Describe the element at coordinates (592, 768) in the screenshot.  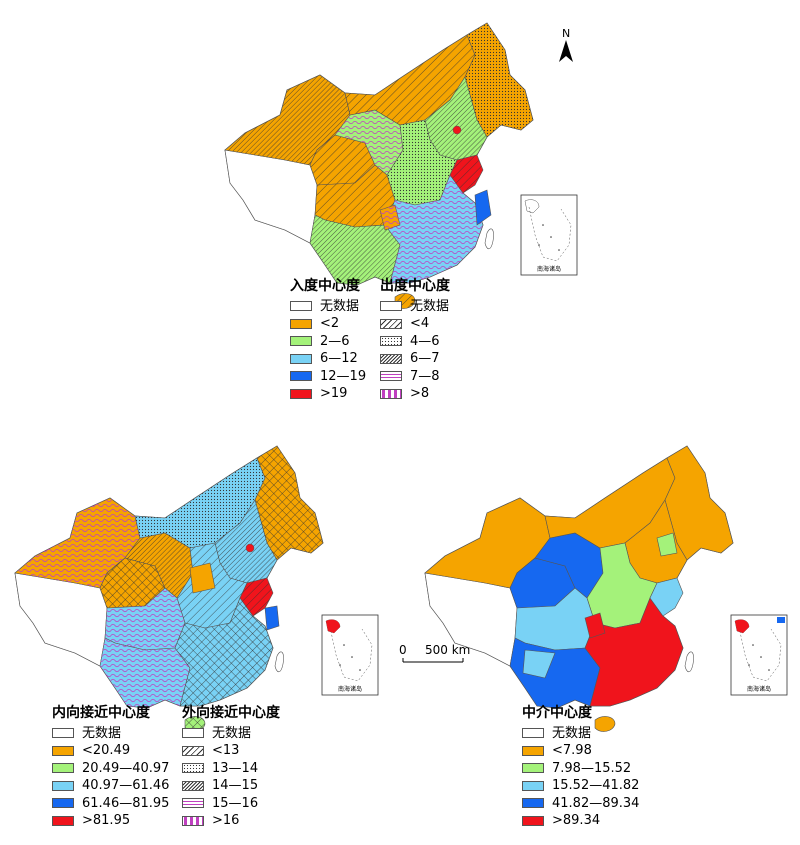
I see `legend-label: 7.98—15.52` at that location.